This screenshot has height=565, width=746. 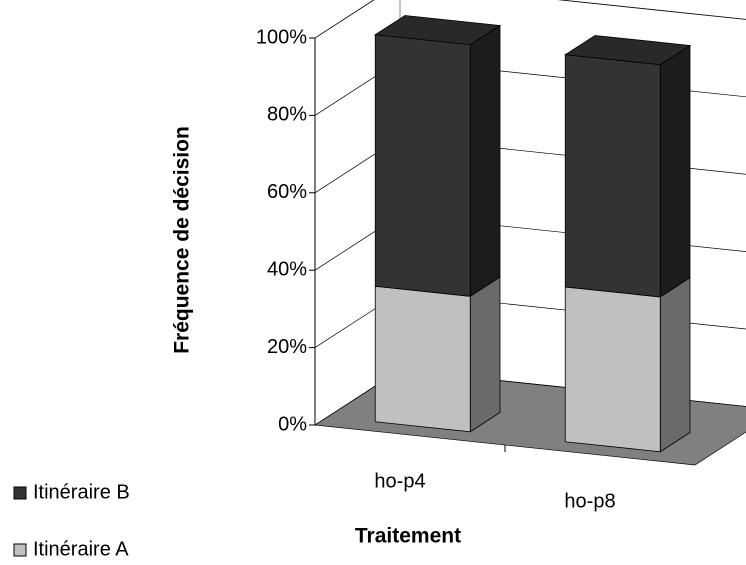 What do you see at coordinates (292, 424) in the screenshot?
I see `y-tick-label: 0%` at bounding box center [292, 424].